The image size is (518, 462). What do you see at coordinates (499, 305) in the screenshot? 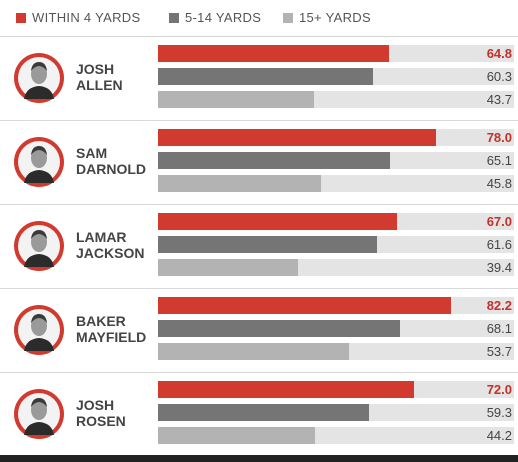
I see `within-4-value: 82.2` at bounding box center [499, 305].